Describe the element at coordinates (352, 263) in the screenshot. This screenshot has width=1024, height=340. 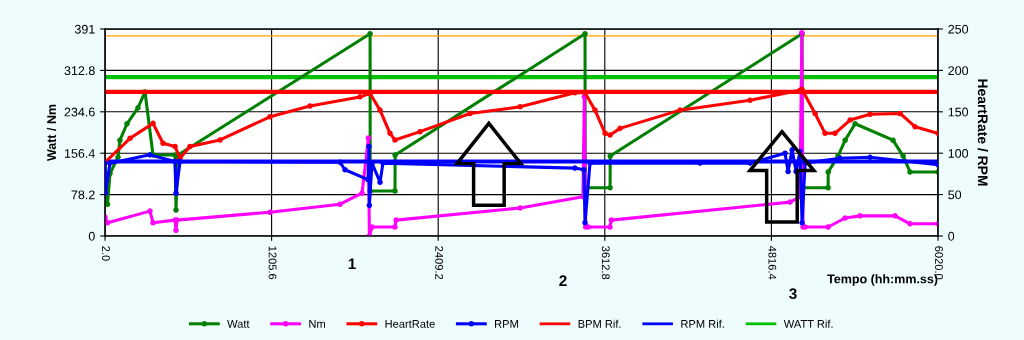
I see `text: 1` at that location.